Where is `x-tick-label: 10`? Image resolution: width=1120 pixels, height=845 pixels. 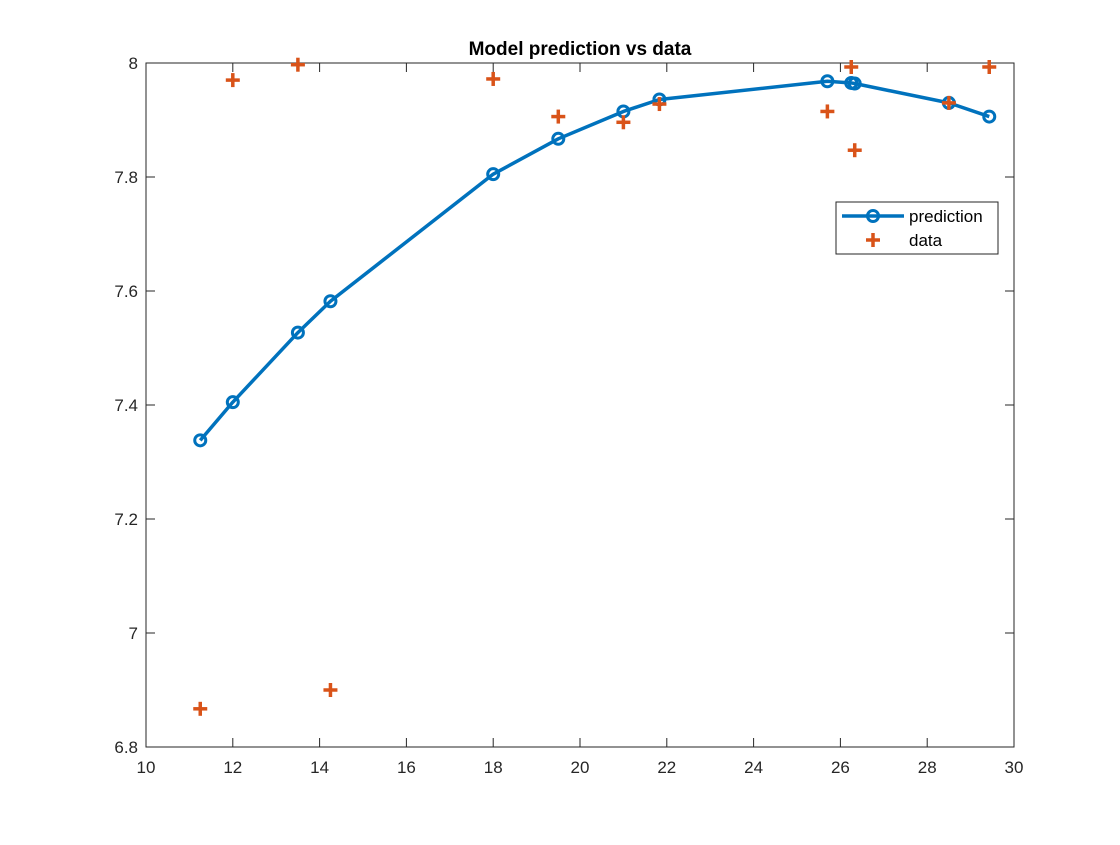 x-tick-label: 10 is located at coordinates (146, 767).